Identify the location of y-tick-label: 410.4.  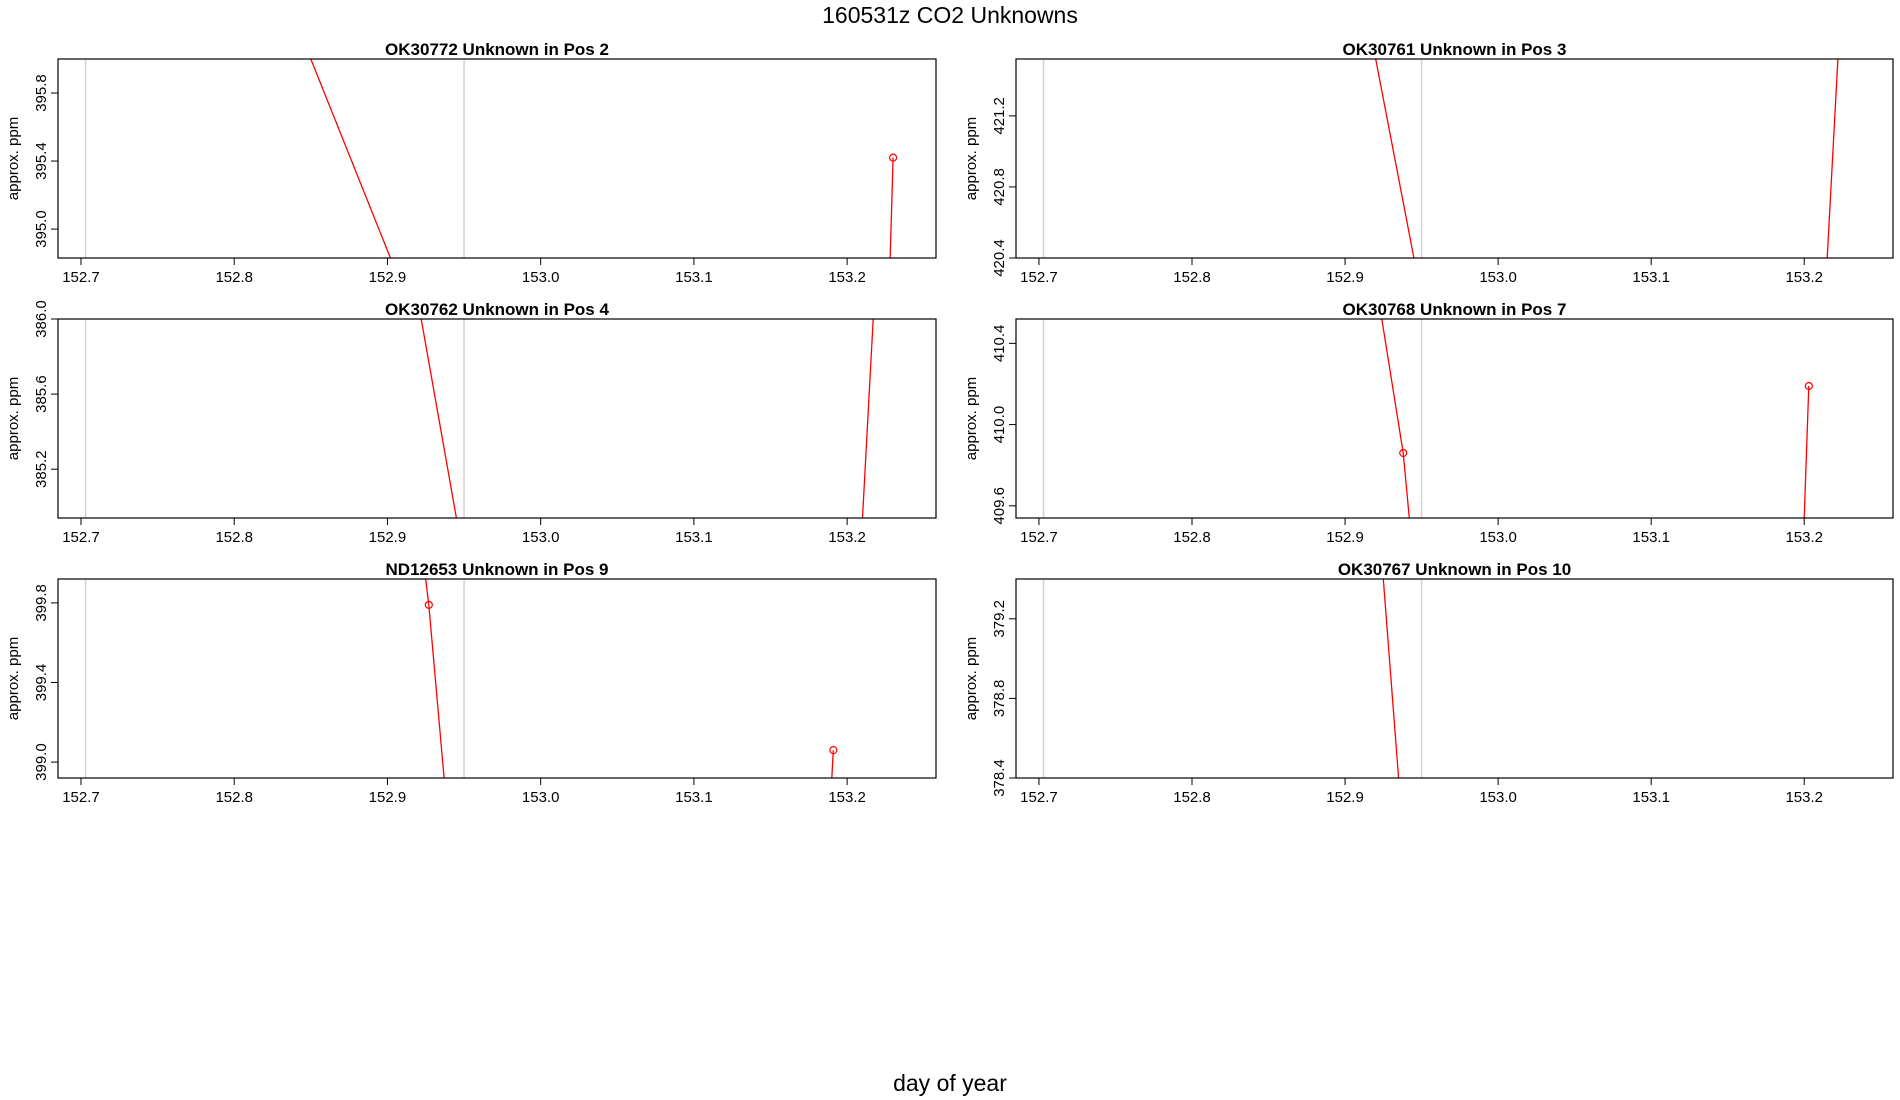
(999, 344).